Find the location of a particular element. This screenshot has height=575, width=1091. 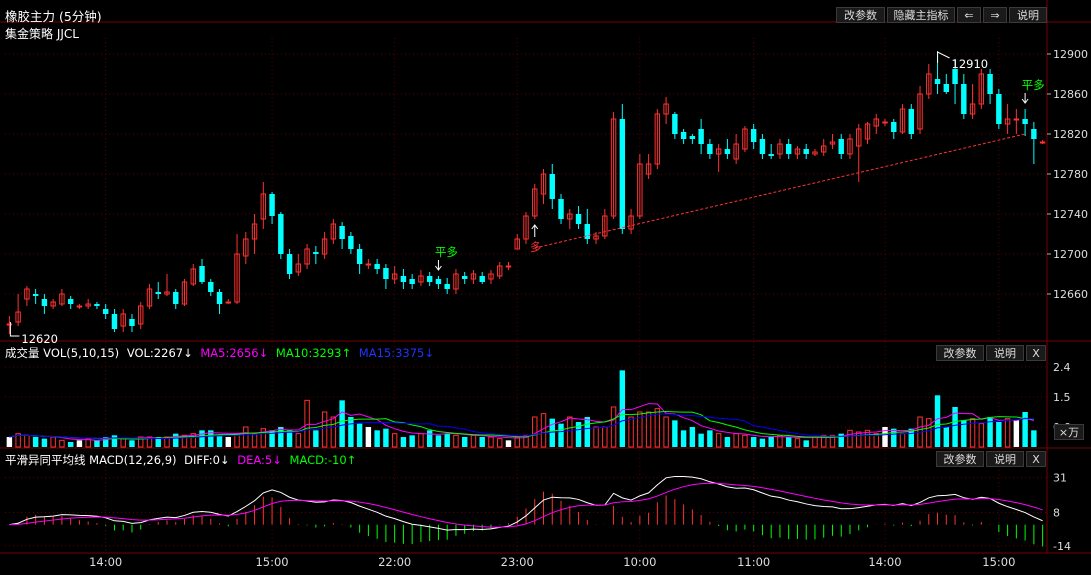

volume-ma5: MA5:2656↓ is located at coordinates (234, 353).